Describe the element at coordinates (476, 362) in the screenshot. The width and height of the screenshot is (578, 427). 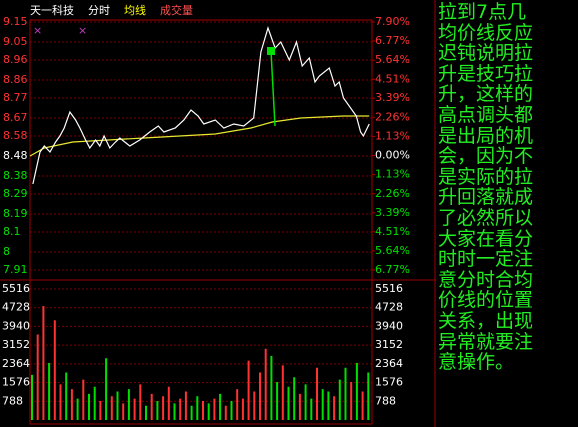
I see `annotation-line: 意操作。` at that location.